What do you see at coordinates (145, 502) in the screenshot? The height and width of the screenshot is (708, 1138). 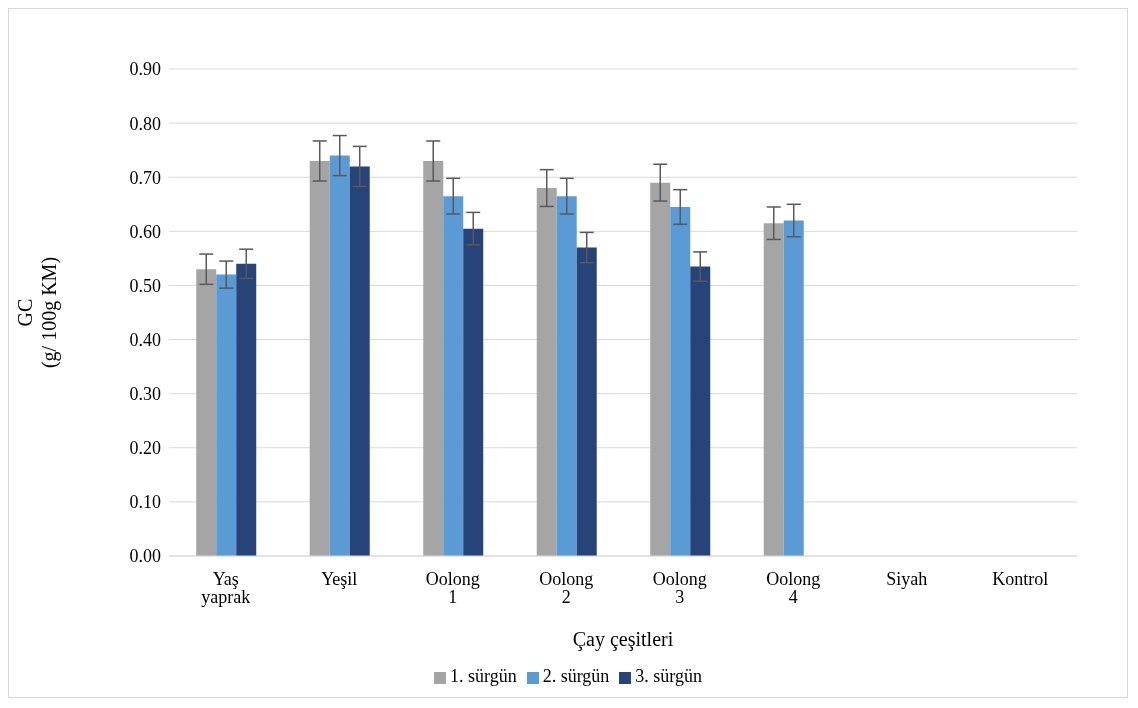 I see `y-tick-label: 0.10` at bounding box center [145, 502].